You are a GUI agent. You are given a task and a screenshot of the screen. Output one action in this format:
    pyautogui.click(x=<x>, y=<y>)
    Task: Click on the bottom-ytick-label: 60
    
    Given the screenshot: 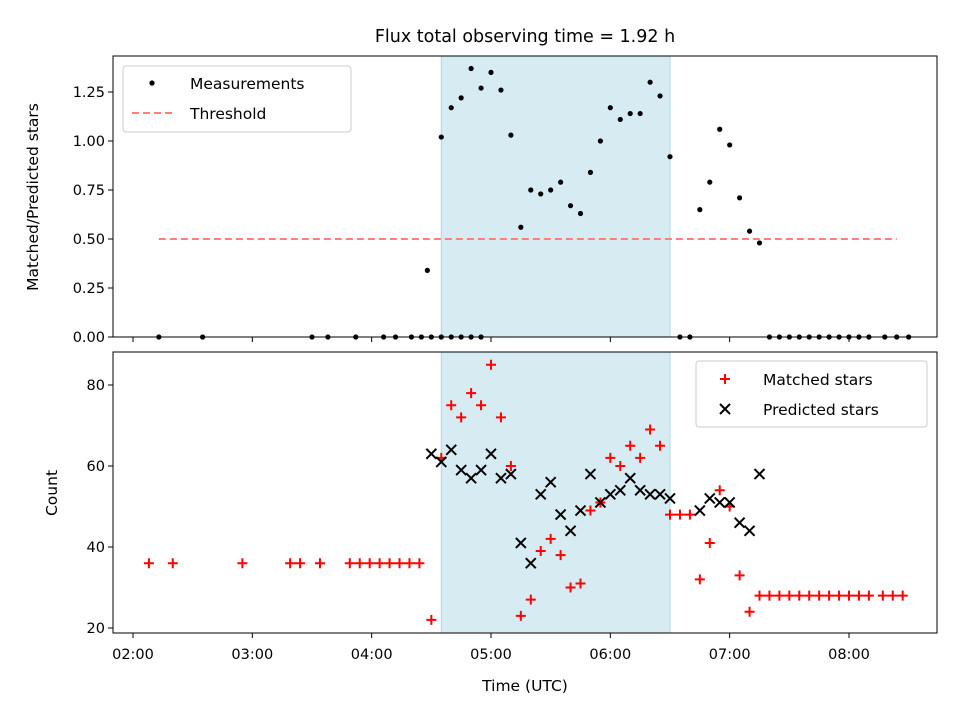 What is the action you would take?
    pyautogui.click(x=96, y=467)
    